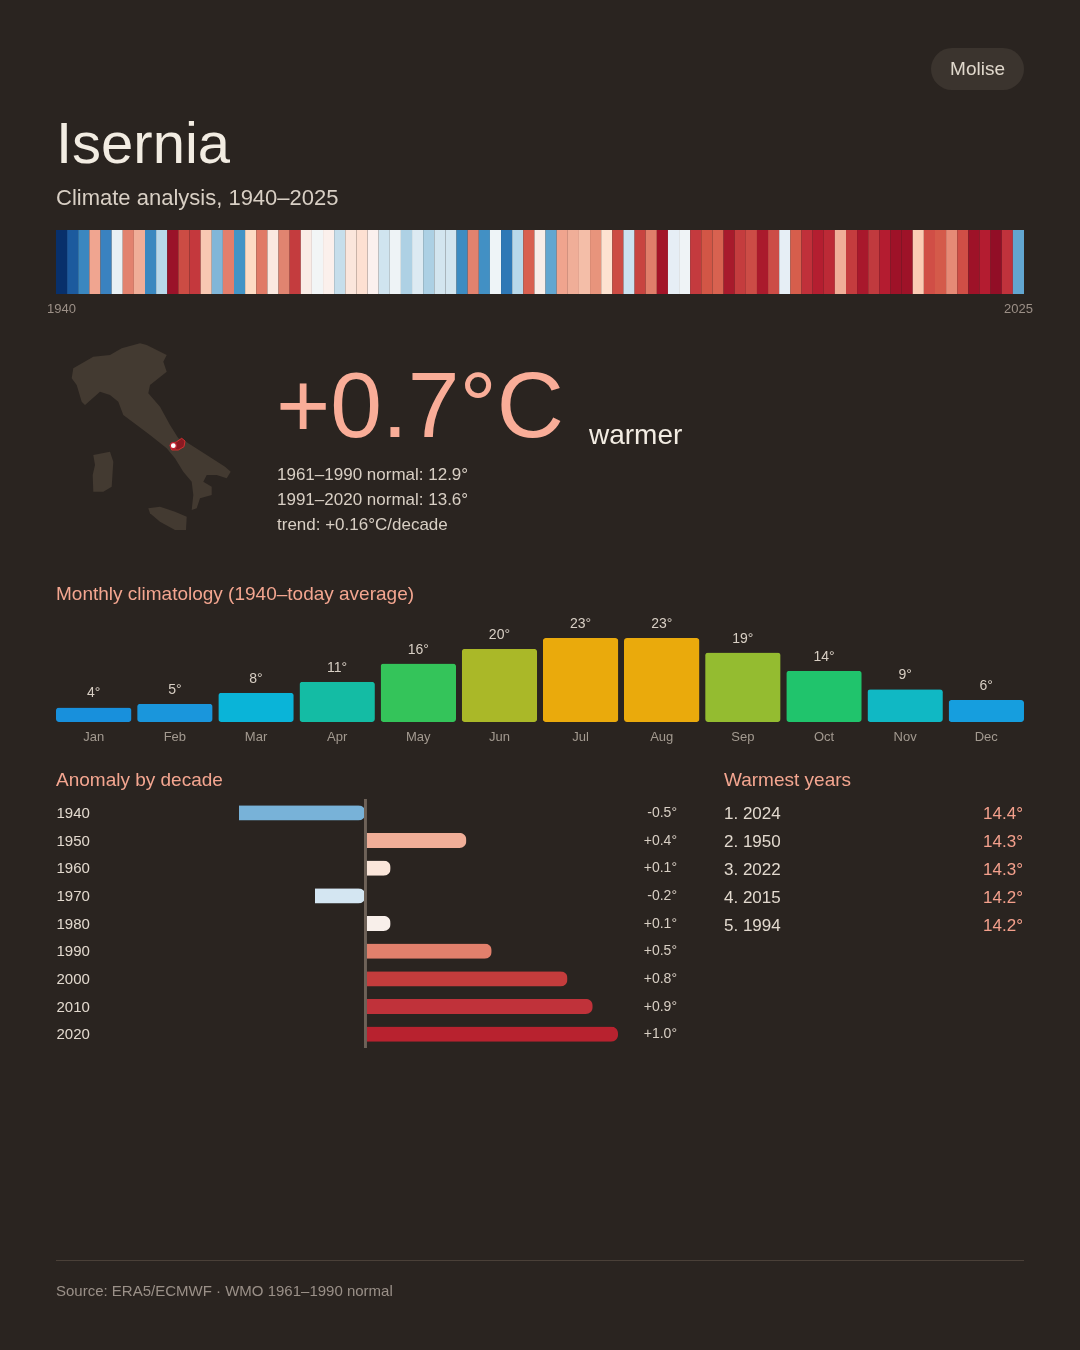 The width and height of the screenshot is (1080, 1350). What do you see at coordinates (73, 868) in the screenshot?
I see `y-tick-label: 1960` at bounding box center [73, 868].